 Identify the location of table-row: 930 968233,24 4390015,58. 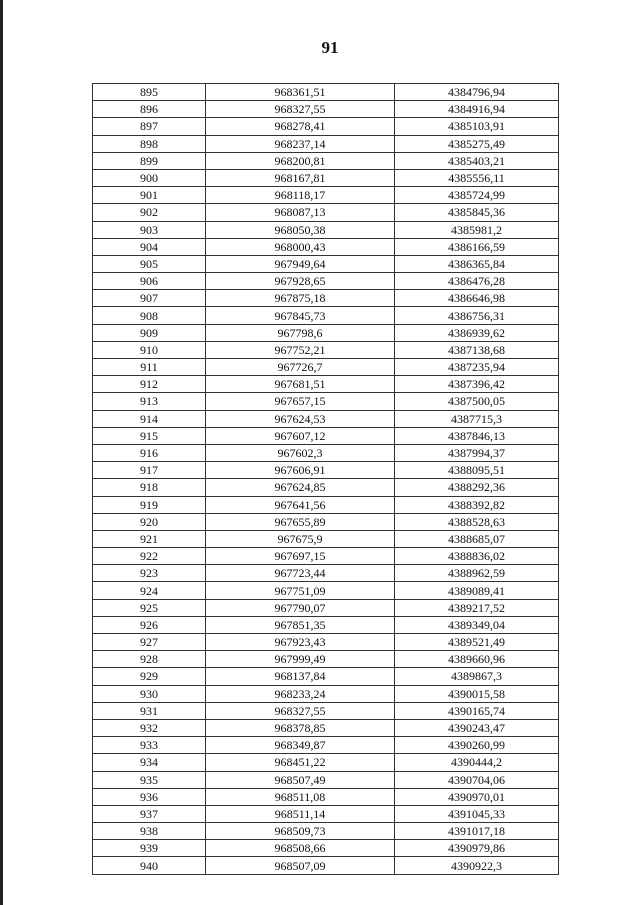
(325, 693).